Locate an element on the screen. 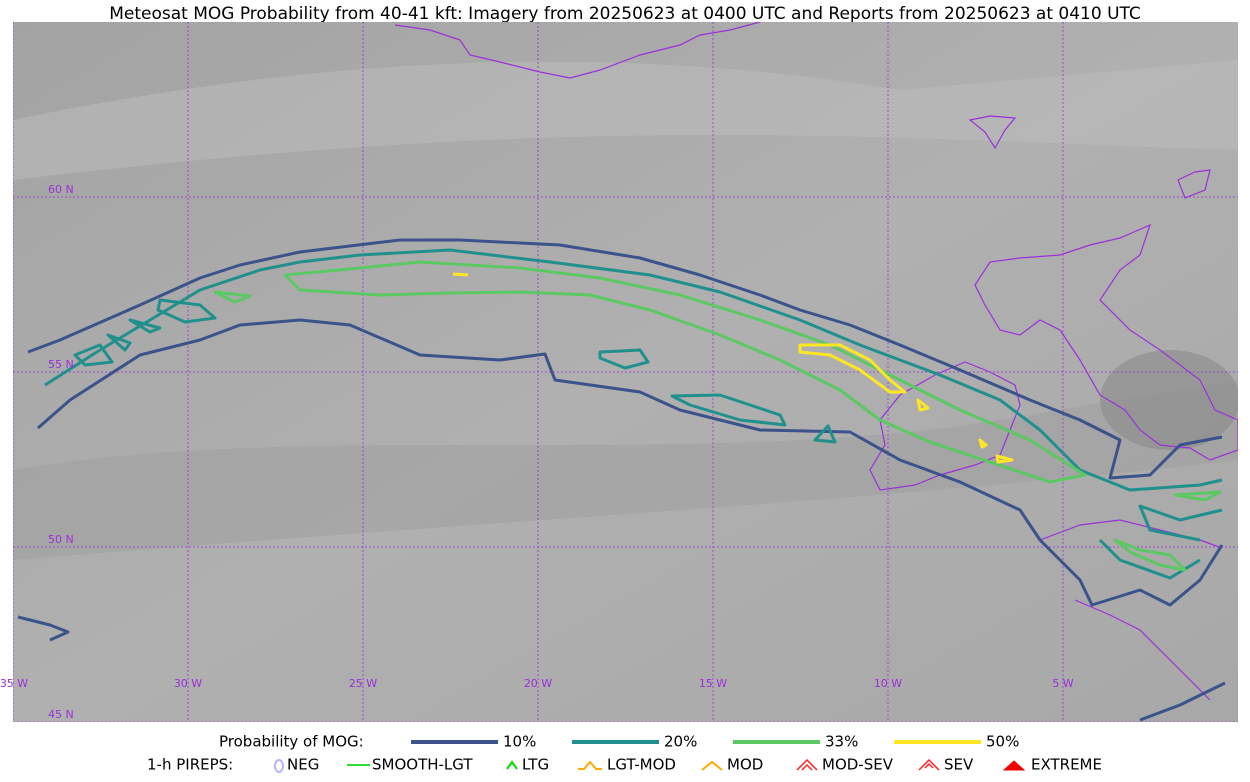 This screenshot has height=782, width=1250. dark-area is located at coordinates (1169, 400).